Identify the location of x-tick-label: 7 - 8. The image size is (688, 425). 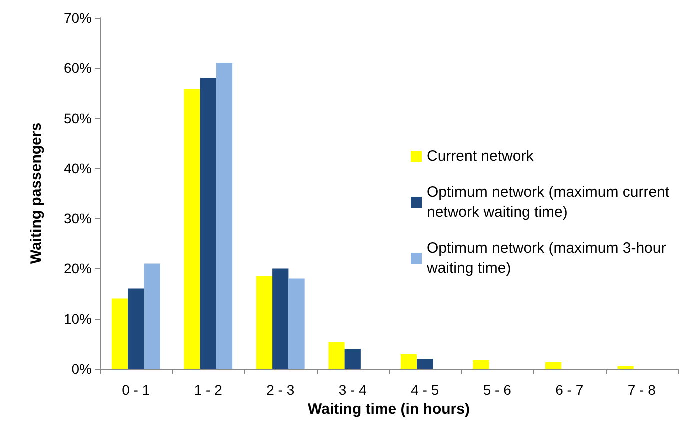
(642, 390).